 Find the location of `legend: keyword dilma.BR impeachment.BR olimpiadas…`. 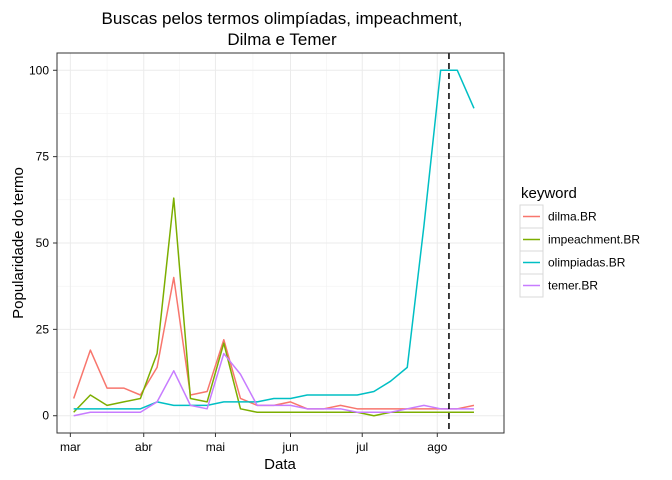

legend: keyword dilma.BR impeachment.BR olimpiadas… is located at coordinates (579, 241).